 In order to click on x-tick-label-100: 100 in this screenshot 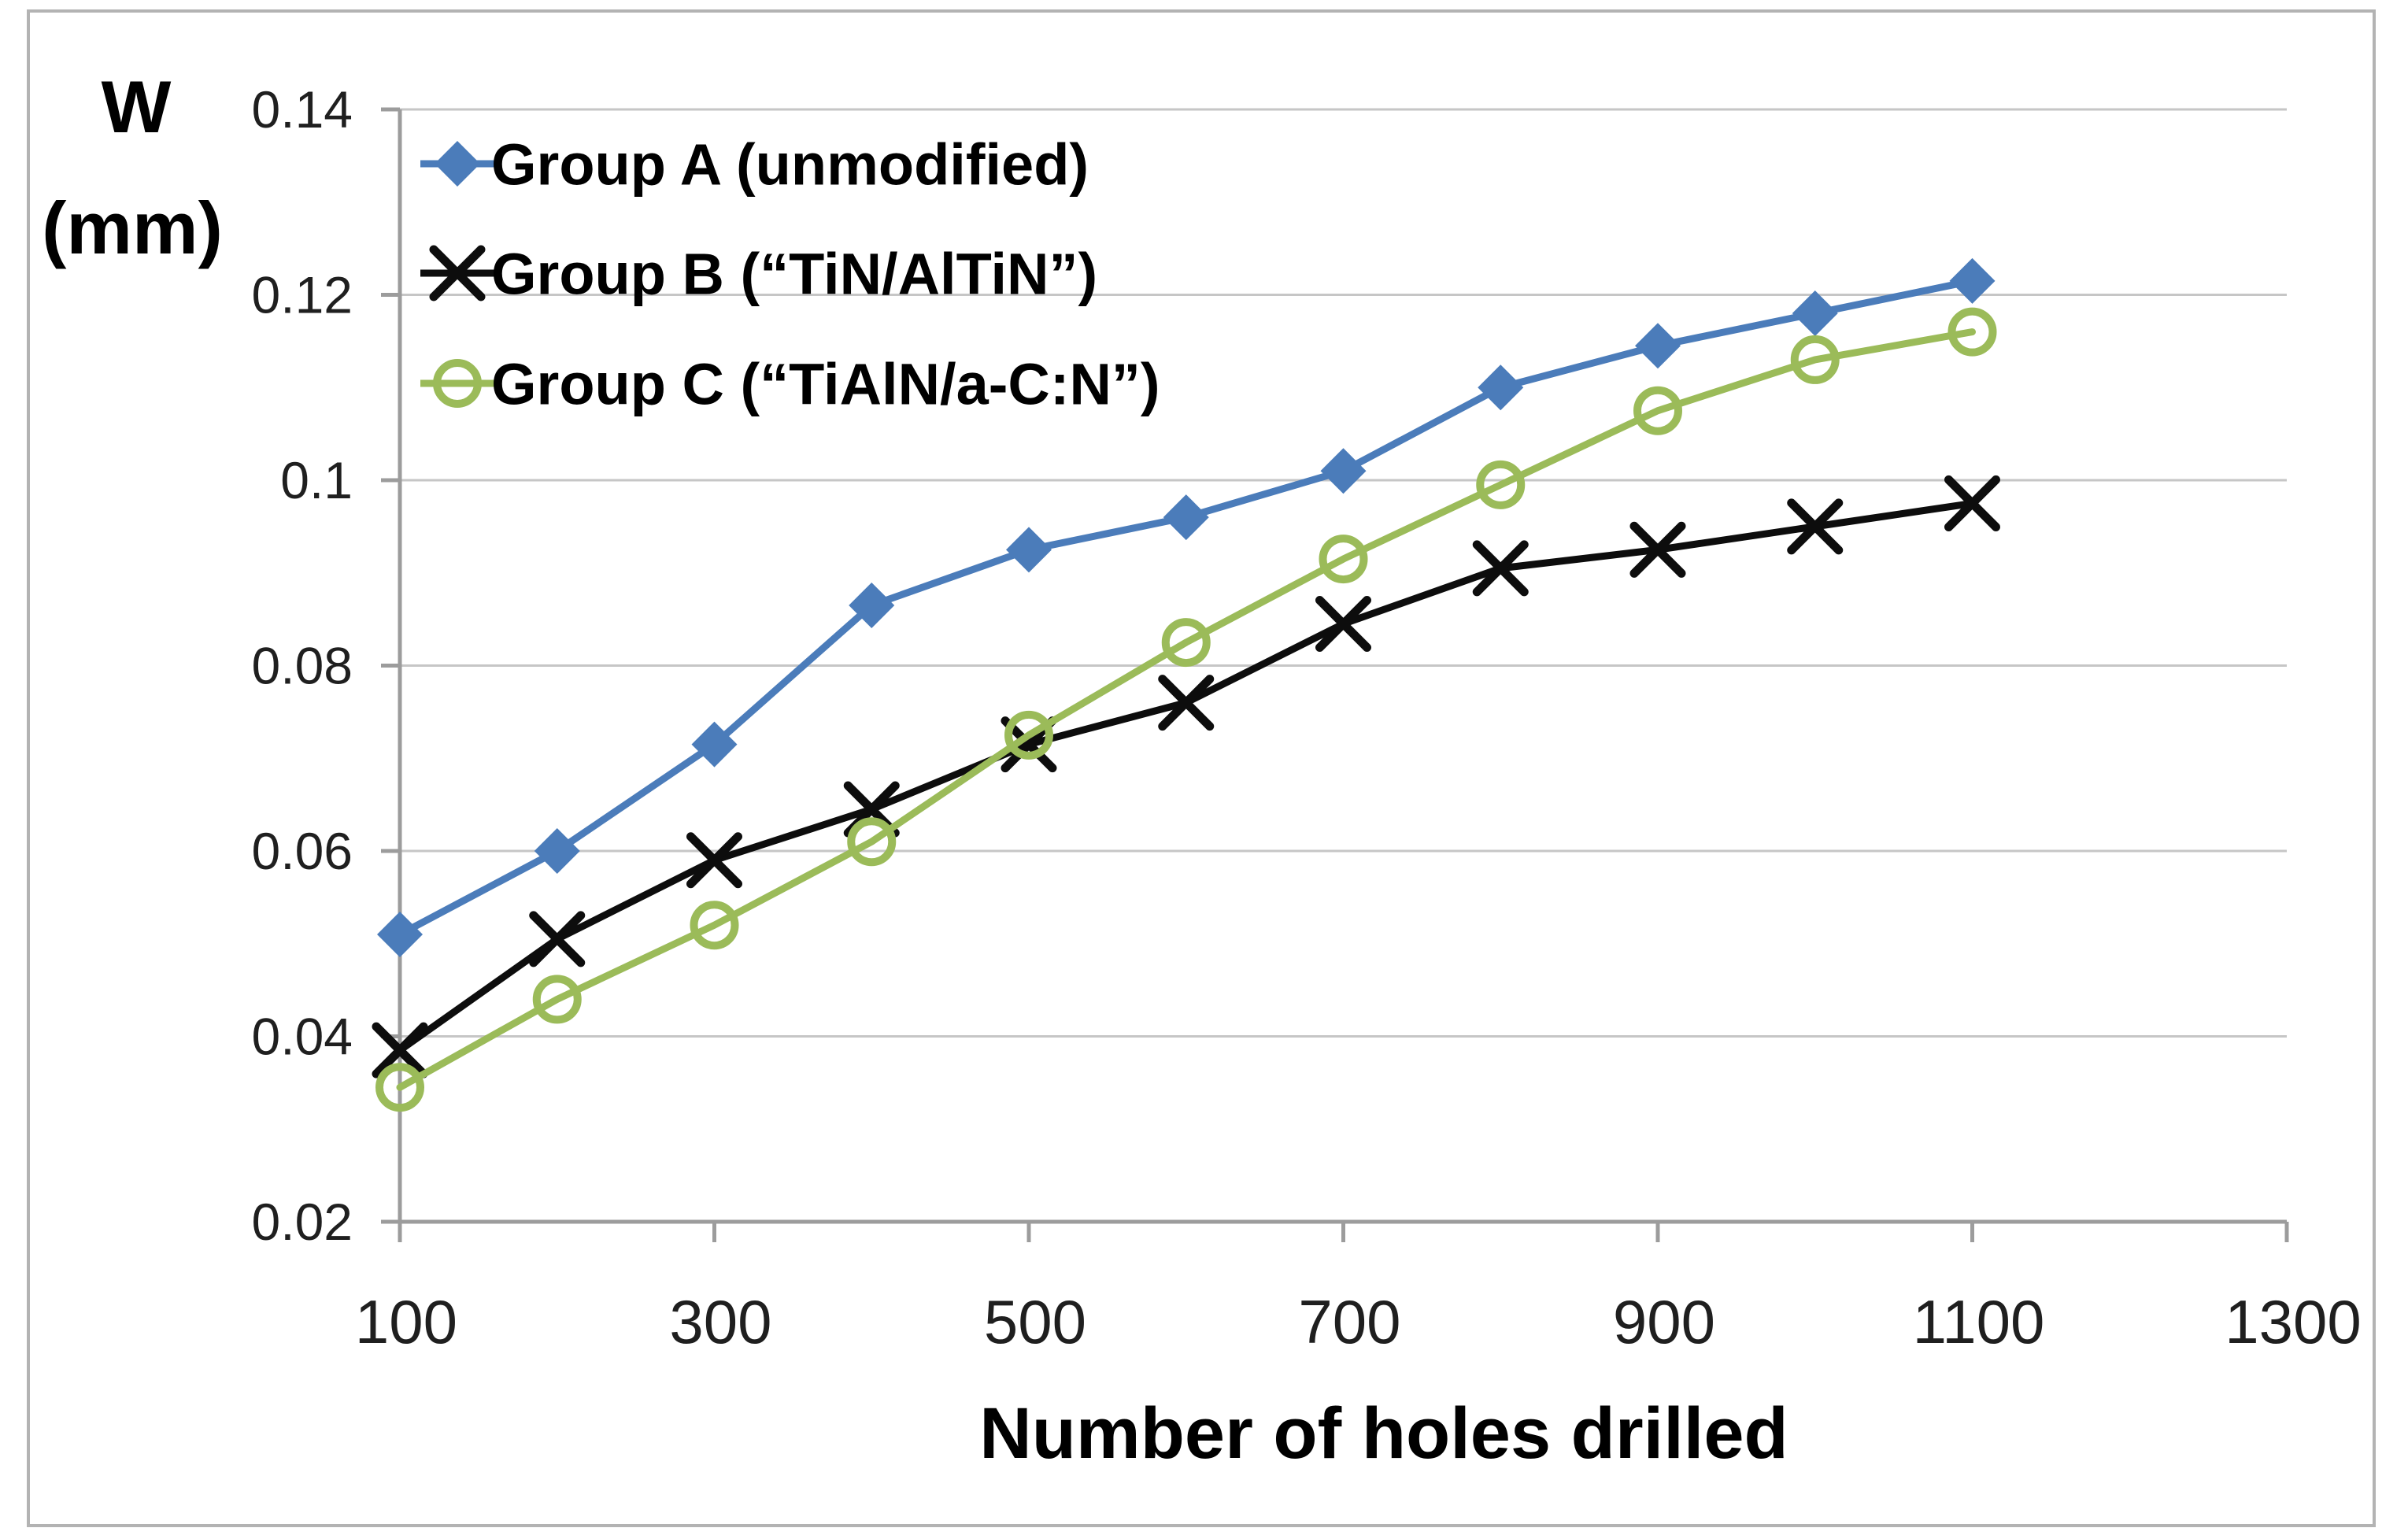, I will do `click(406, 1321)`.